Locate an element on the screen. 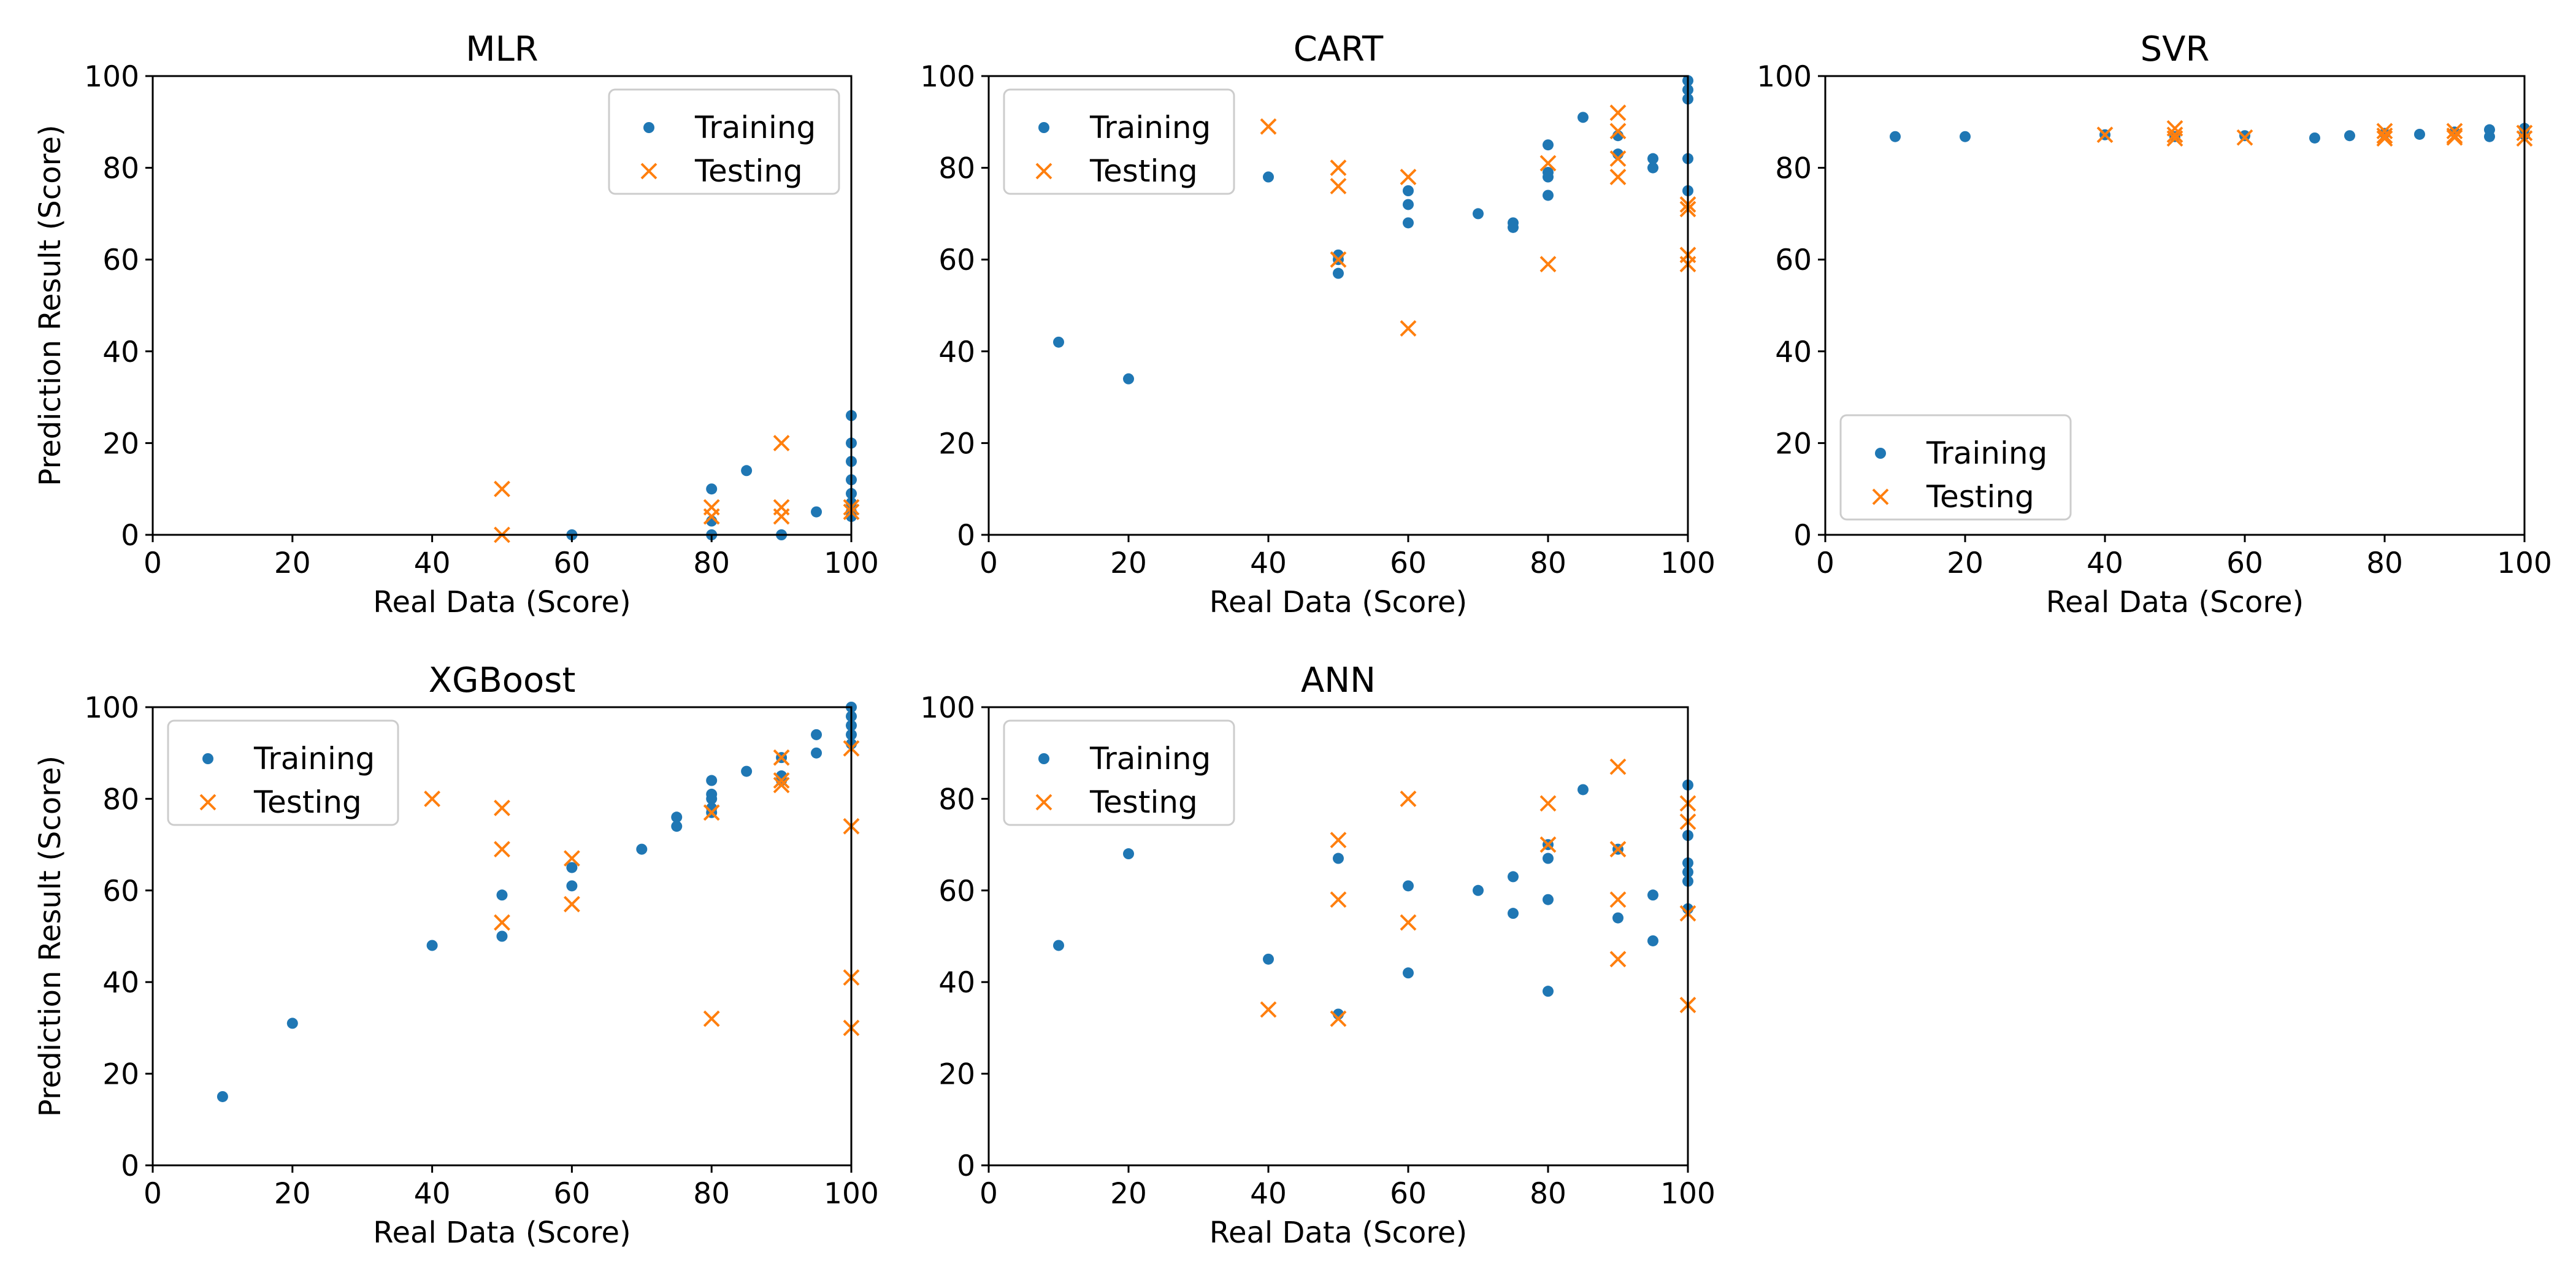 Image resolution: width=2576 pixels, height=1288 pixels. y-axis-label: Prediction Result (Score) is located at coordinates (50, 936).